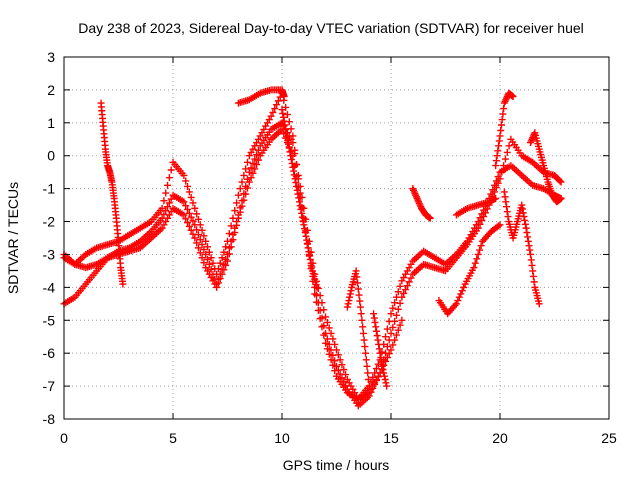 The height and width of the screenshot is (480, 640). What do you see at coordinates (609, 438) in the screenshot?
I see `x-tick-label: 25` at bounding box center [609, 438].